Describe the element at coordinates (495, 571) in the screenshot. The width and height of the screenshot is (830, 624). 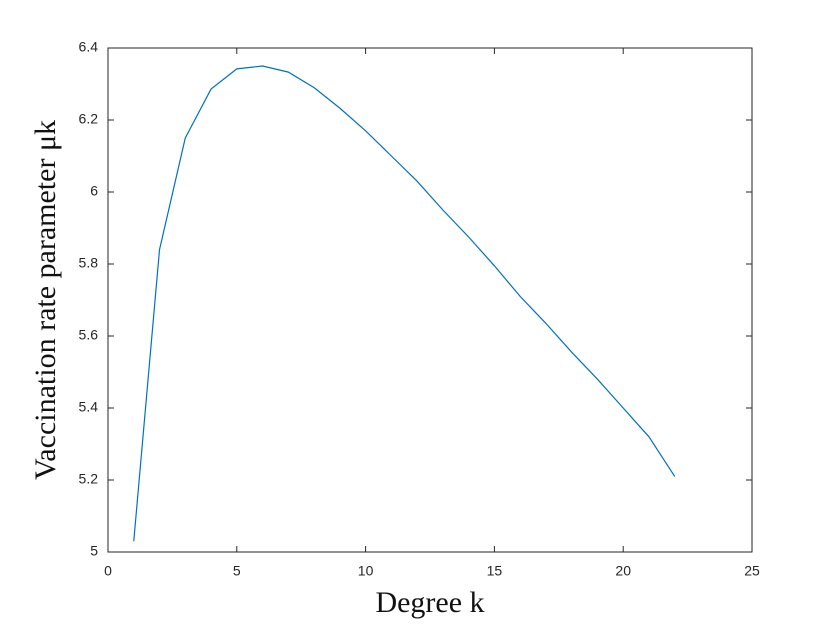
I see `x-tick-label: 15` at that location.